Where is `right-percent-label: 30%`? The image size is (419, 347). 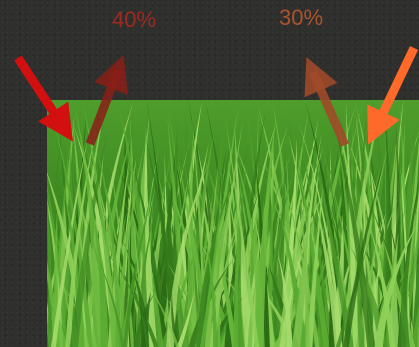
right-percent-label: 30% is located at coordinates (301, 17).